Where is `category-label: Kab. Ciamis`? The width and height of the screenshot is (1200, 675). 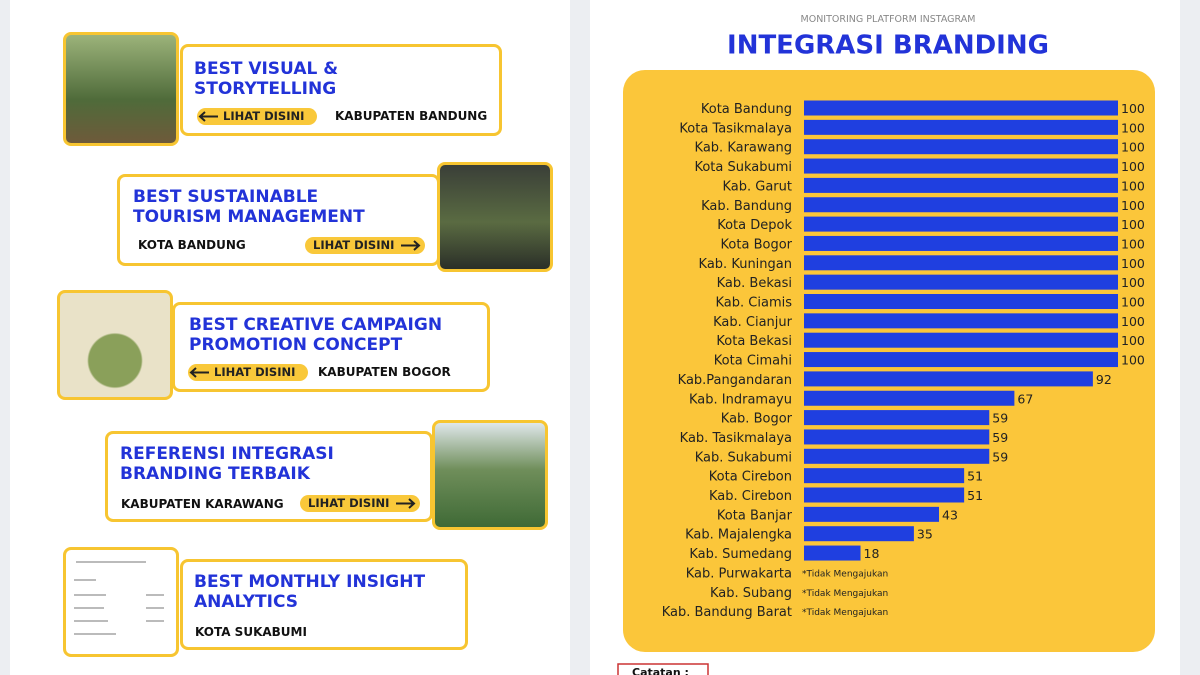
category-label: Kab. Ciamis is located at coordinates (754, 303).